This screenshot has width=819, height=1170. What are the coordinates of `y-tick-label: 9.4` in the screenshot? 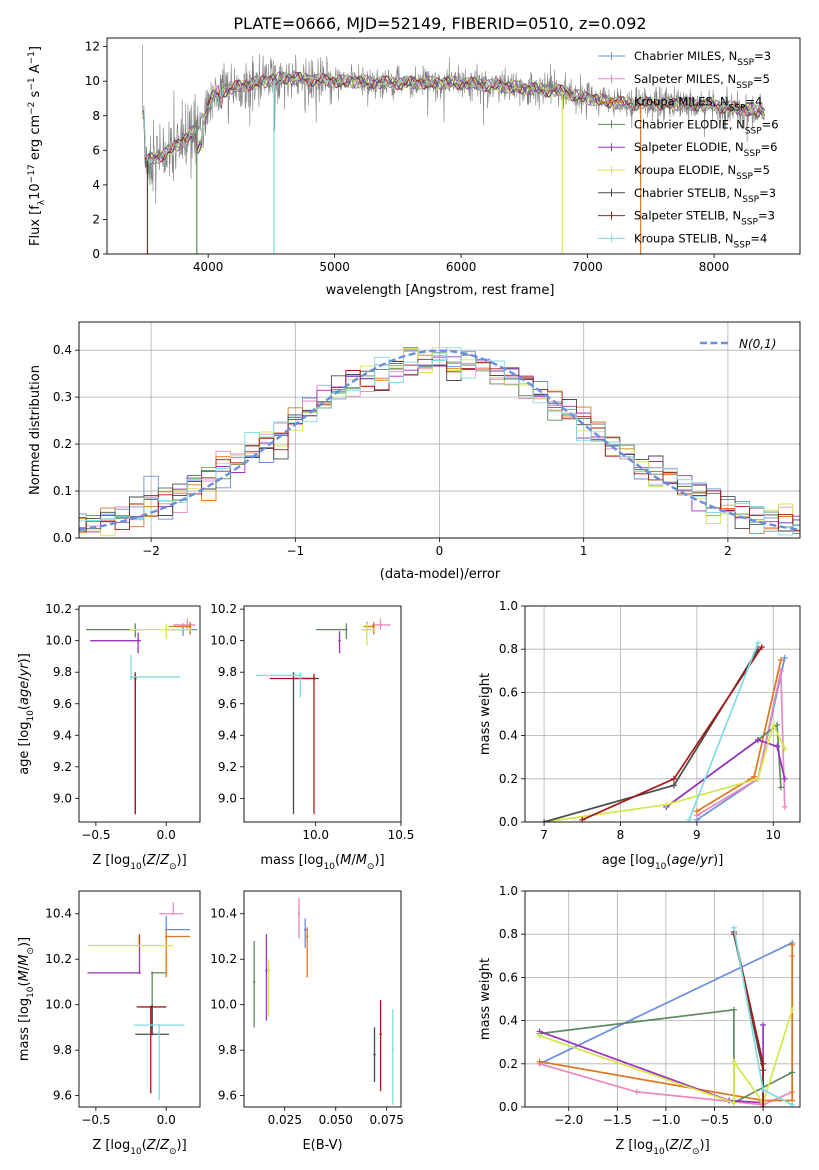 It's located at (62, 735).